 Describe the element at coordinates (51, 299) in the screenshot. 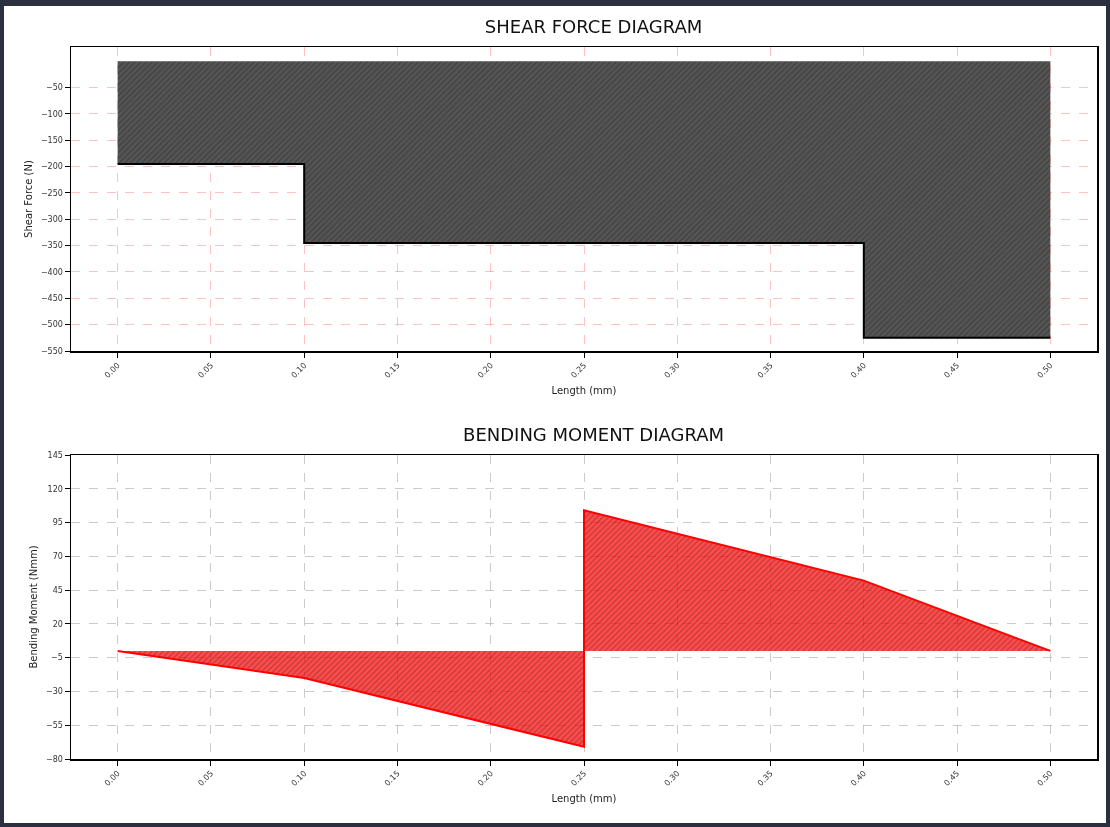

I see `y-tick-label: −450` at that location.